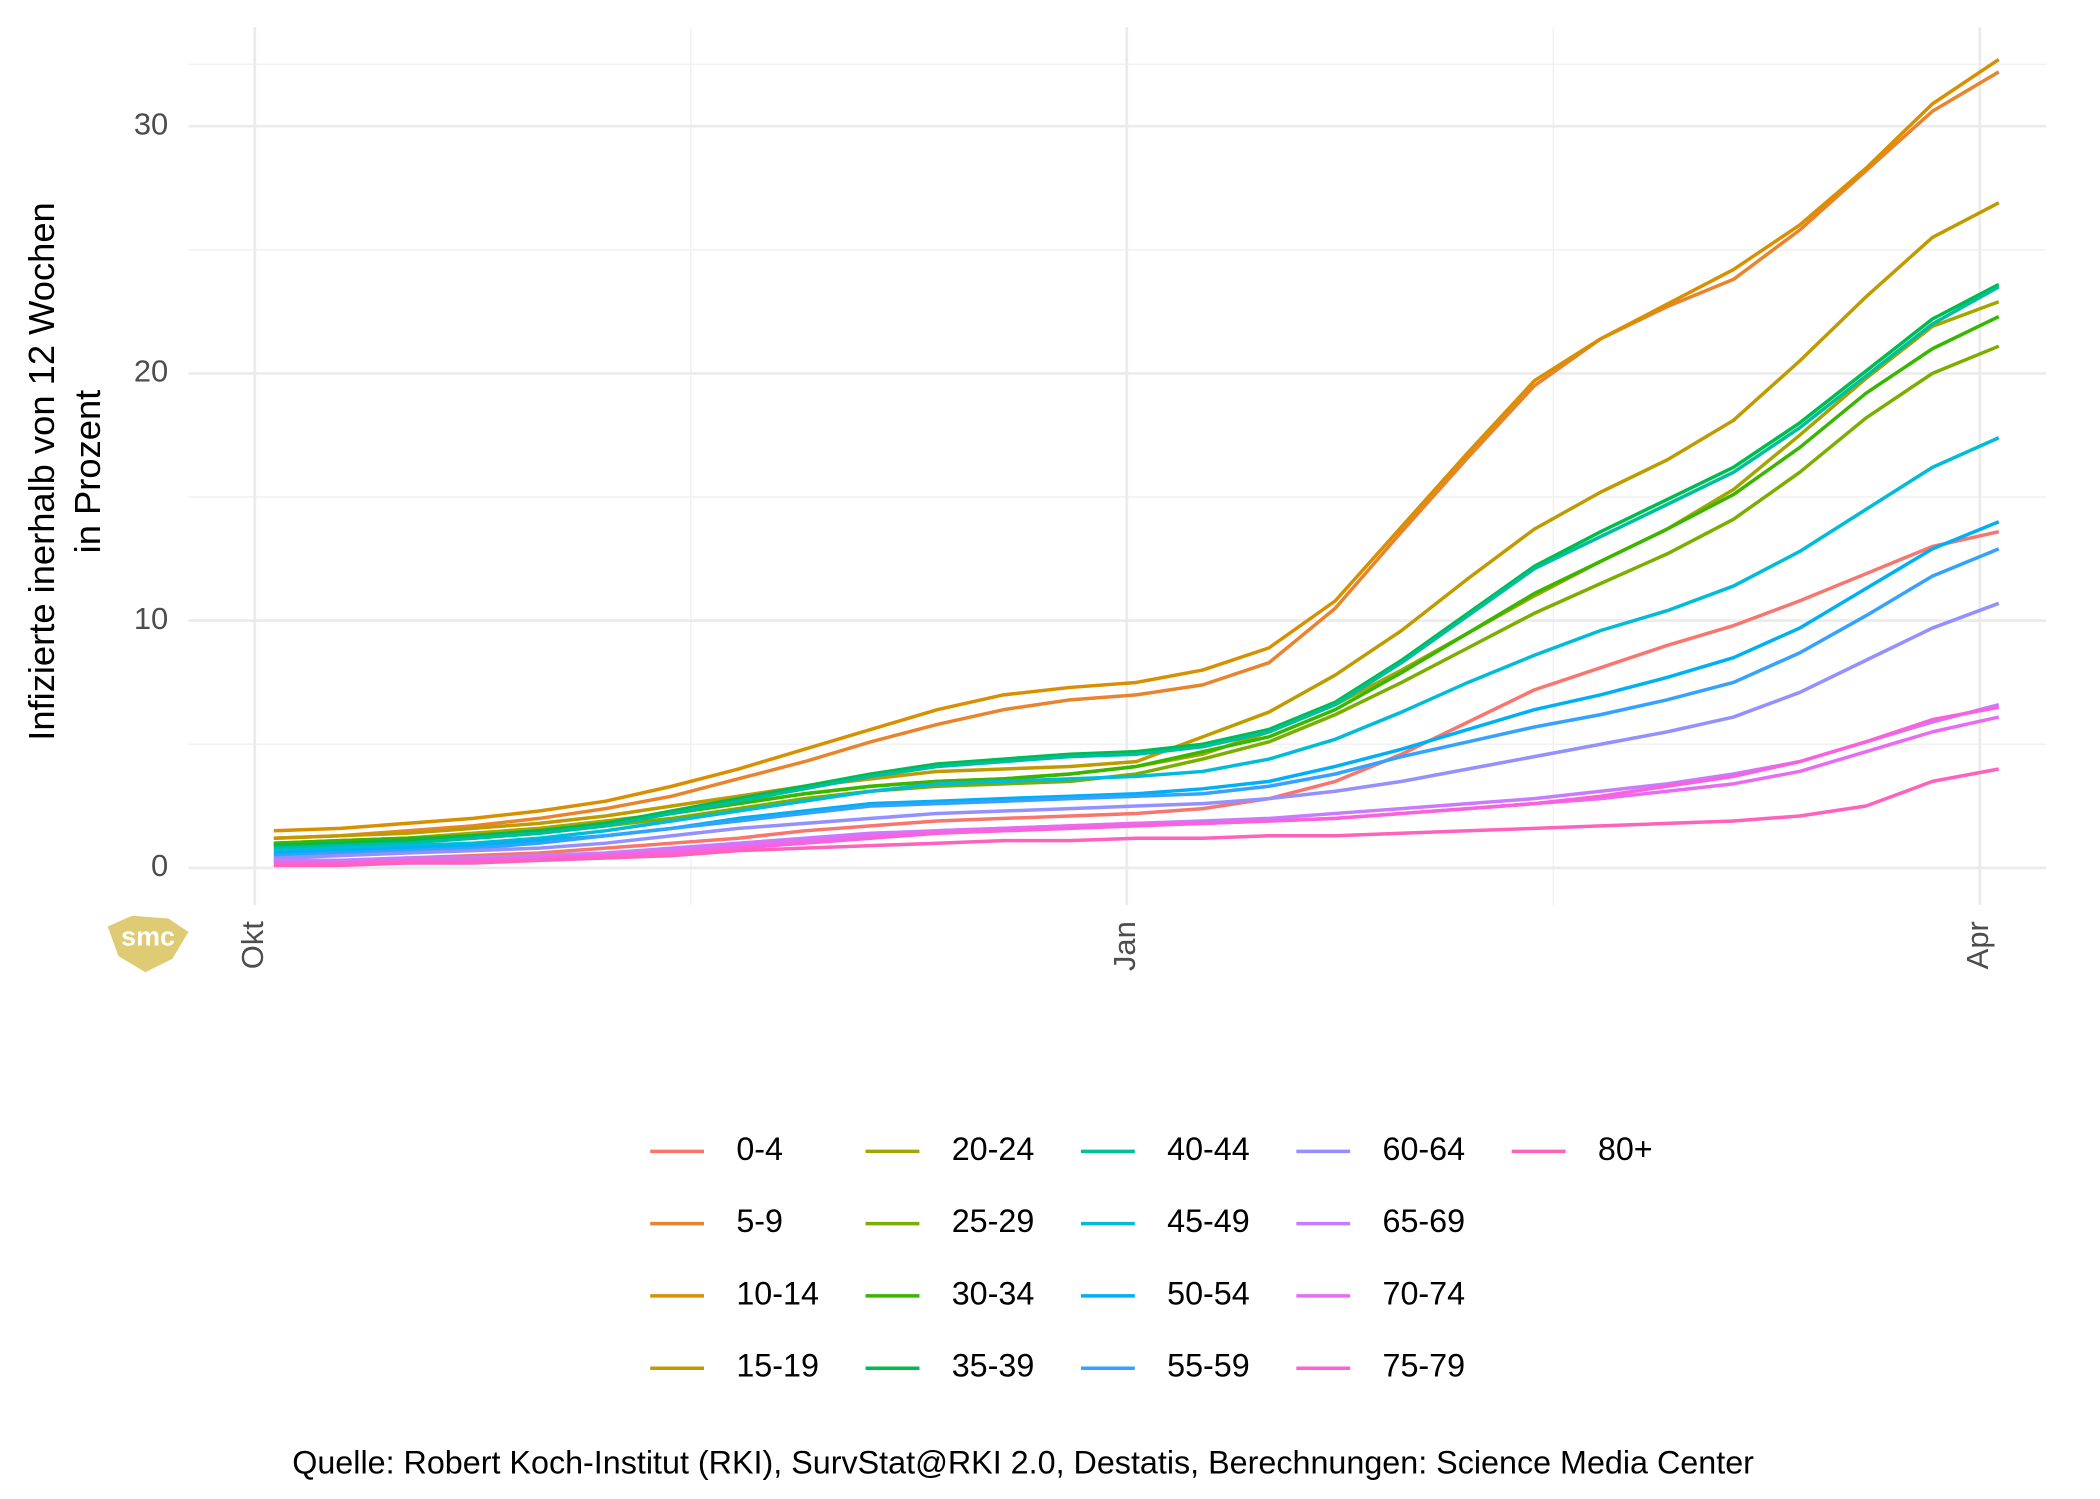  What do you see at coordinates (1625, 1149) in the screenshot?
I see `legend-label: 80+` at bounding box center [1625, 1149].